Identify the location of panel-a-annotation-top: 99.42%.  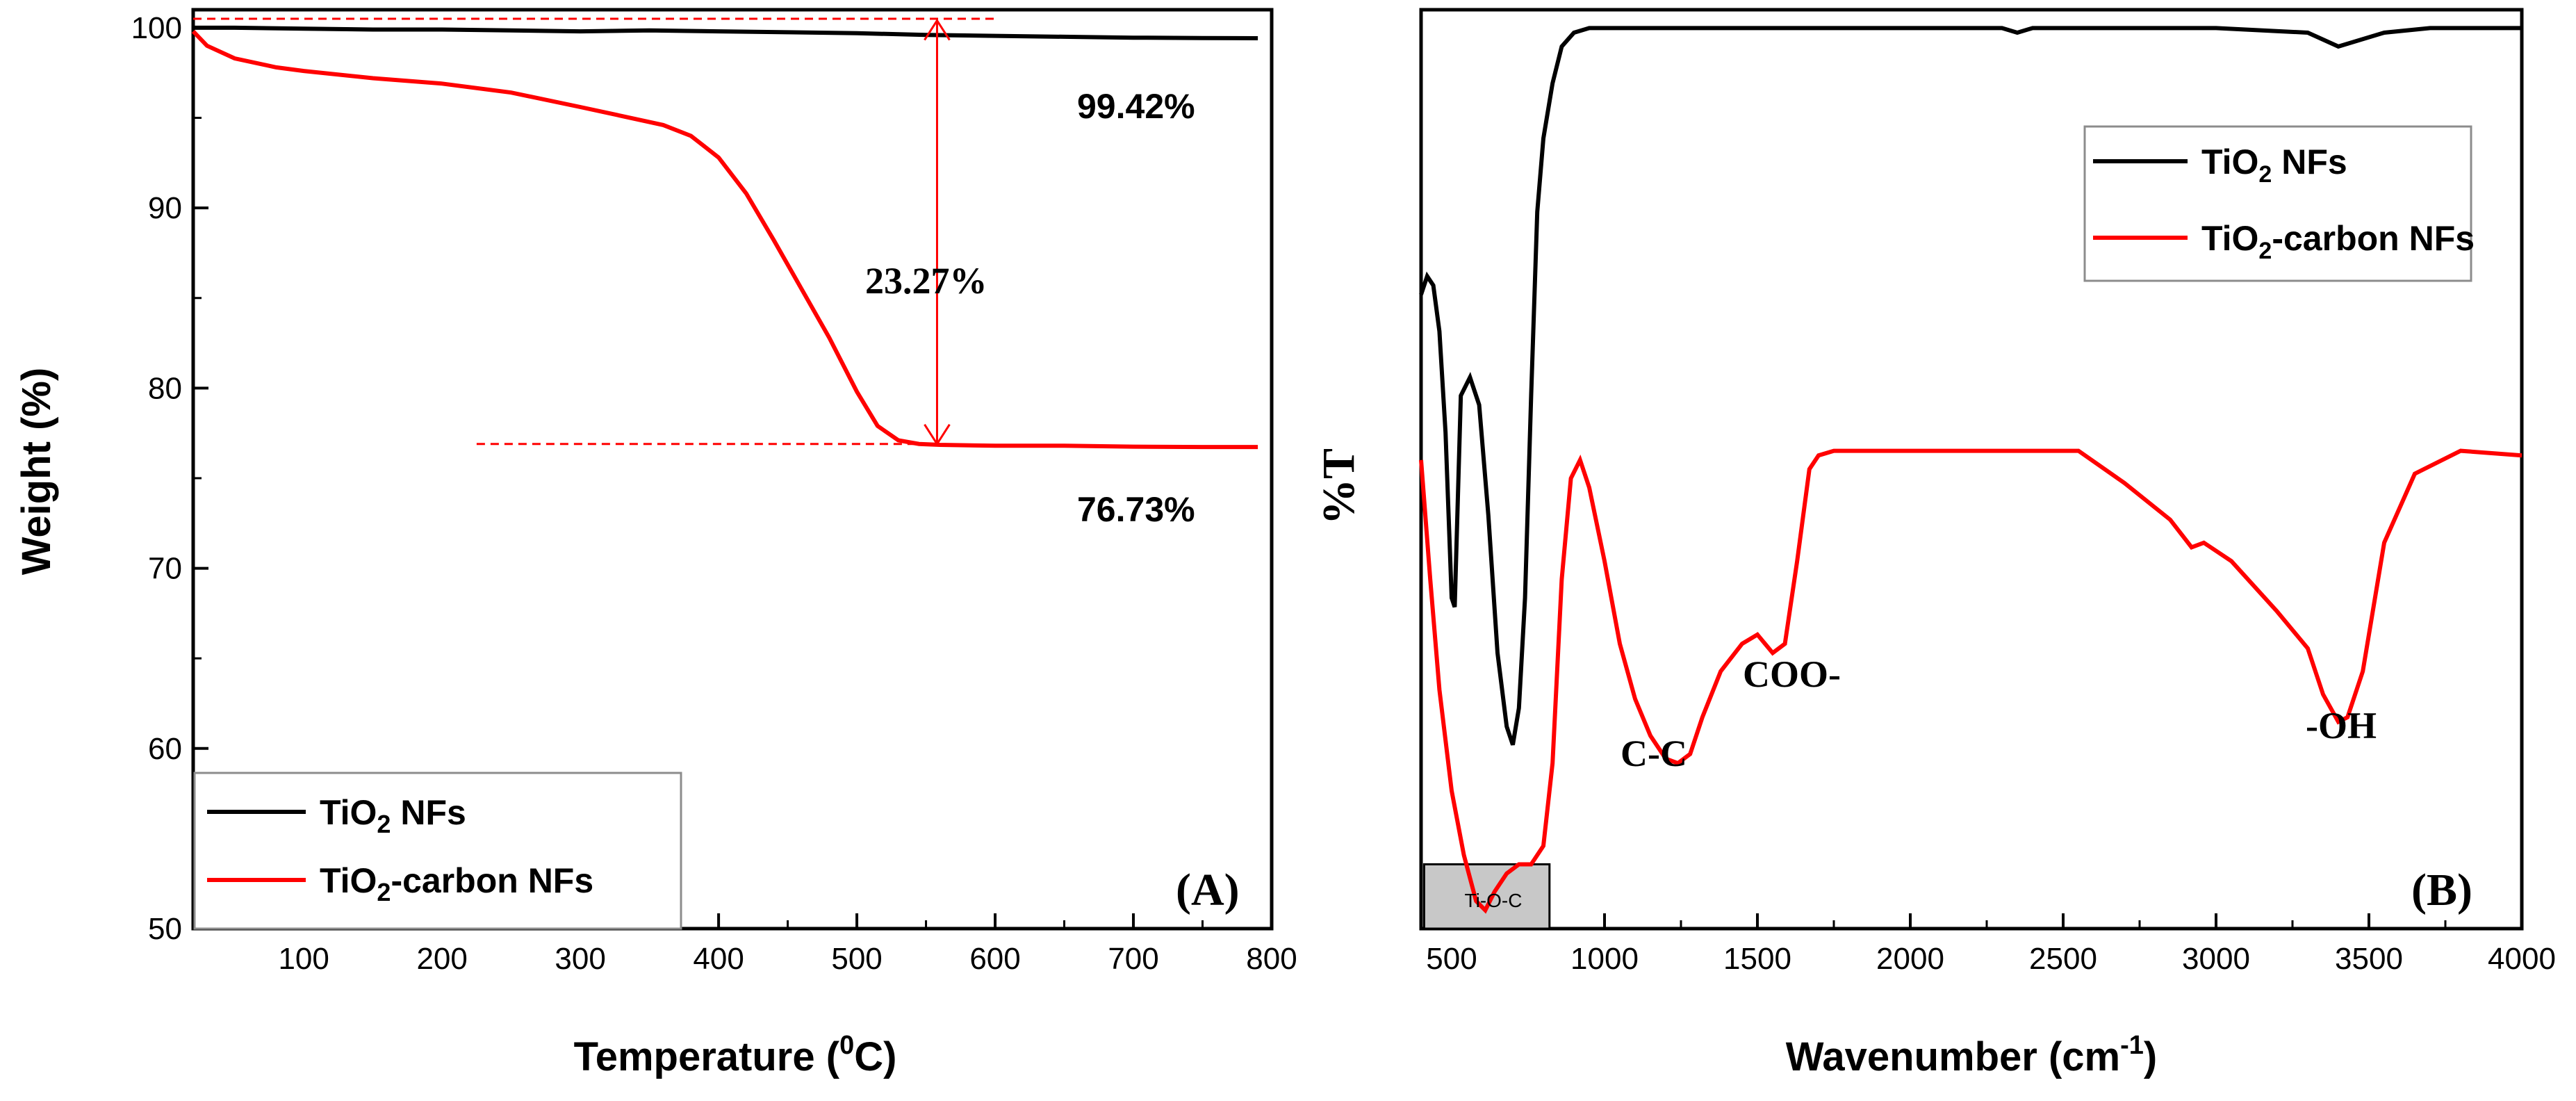
(1136, 106).